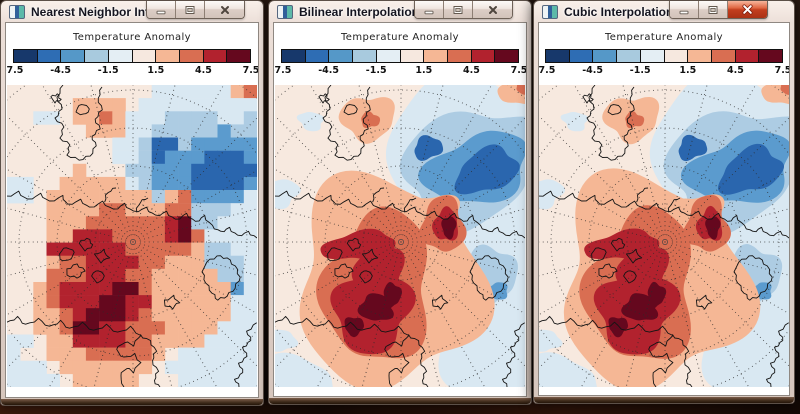 The width and height of the screenshot is (800, 414). What do you see at coordinates (359, 11) in the screenshot?
I see `window-title: Bilinear Interpolation` at bounding box center [359, 11].